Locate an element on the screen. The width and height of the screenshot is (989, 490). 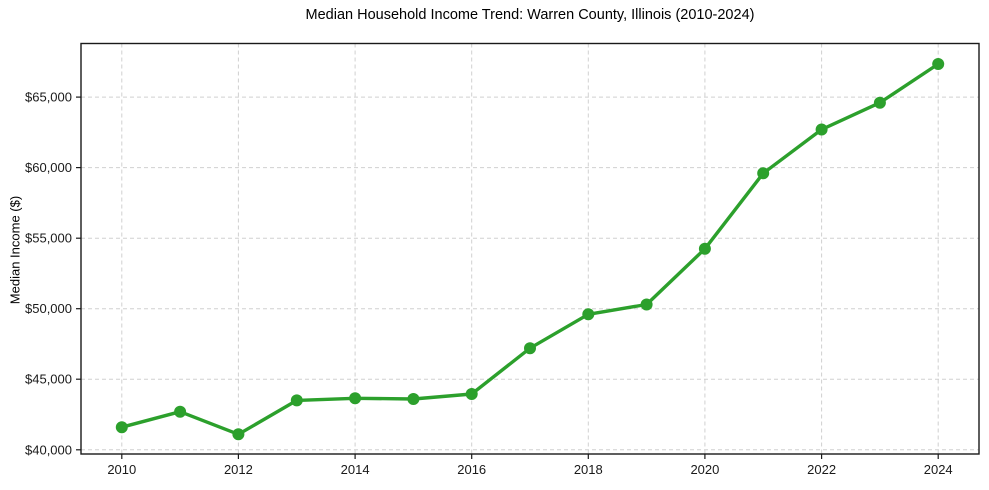
y-tick-label: $65,000 is located at coordinates (48, 97).